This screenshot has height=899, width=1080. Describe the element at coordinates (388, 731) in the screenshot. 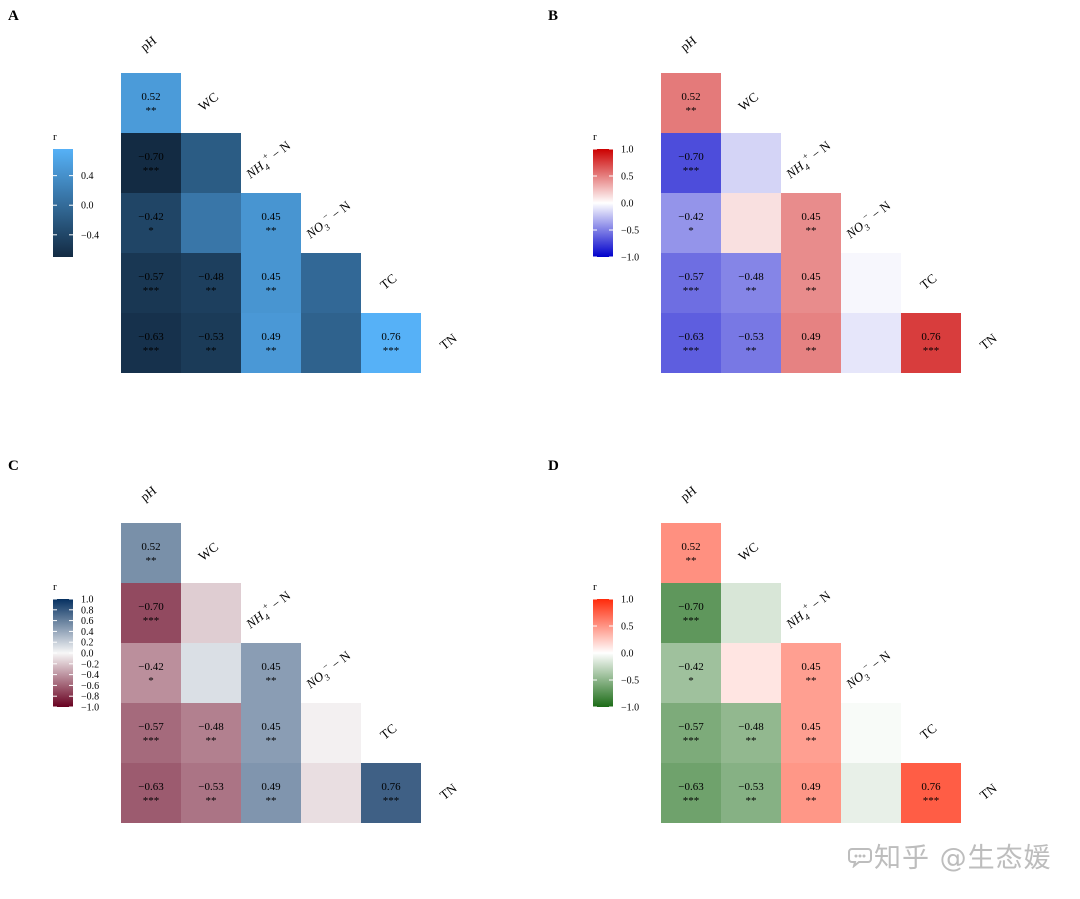

I see `variable-label: TC` at that location.